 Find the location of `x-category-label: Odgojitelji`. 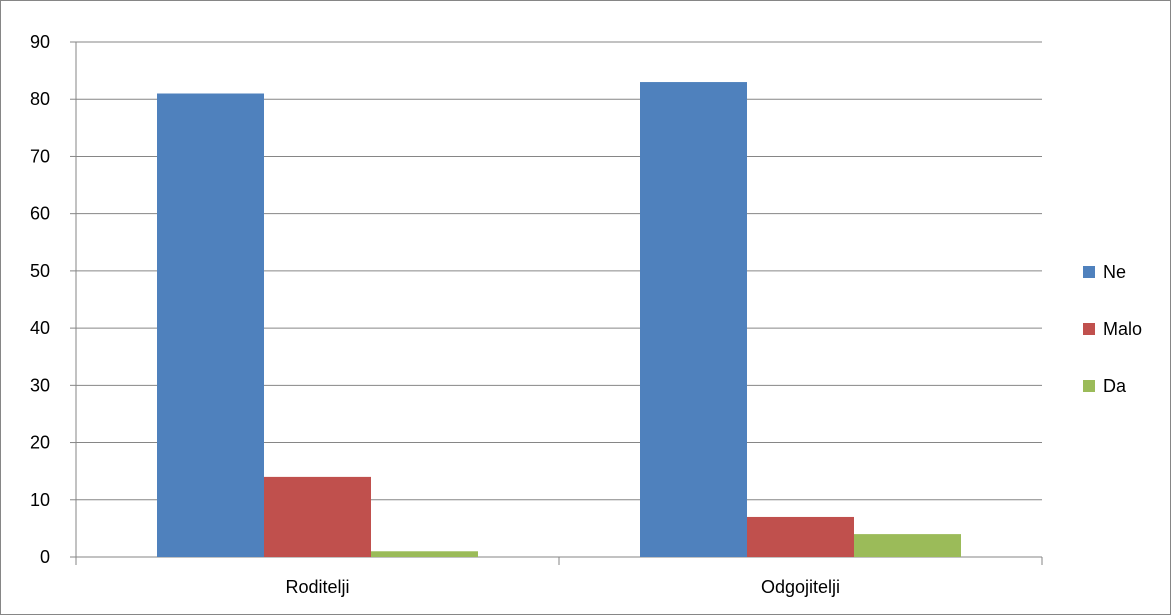

x-category-label: Odgojitelji is located at coordinates (800, 587).